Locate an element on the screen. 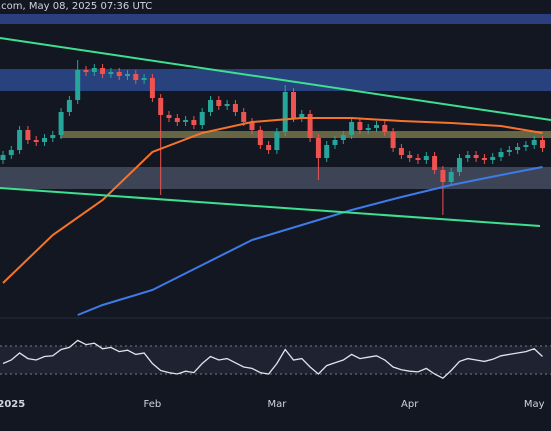 The width and height of the screenshot is (551, 431). rsi-line is located at coordinates (272, 359).